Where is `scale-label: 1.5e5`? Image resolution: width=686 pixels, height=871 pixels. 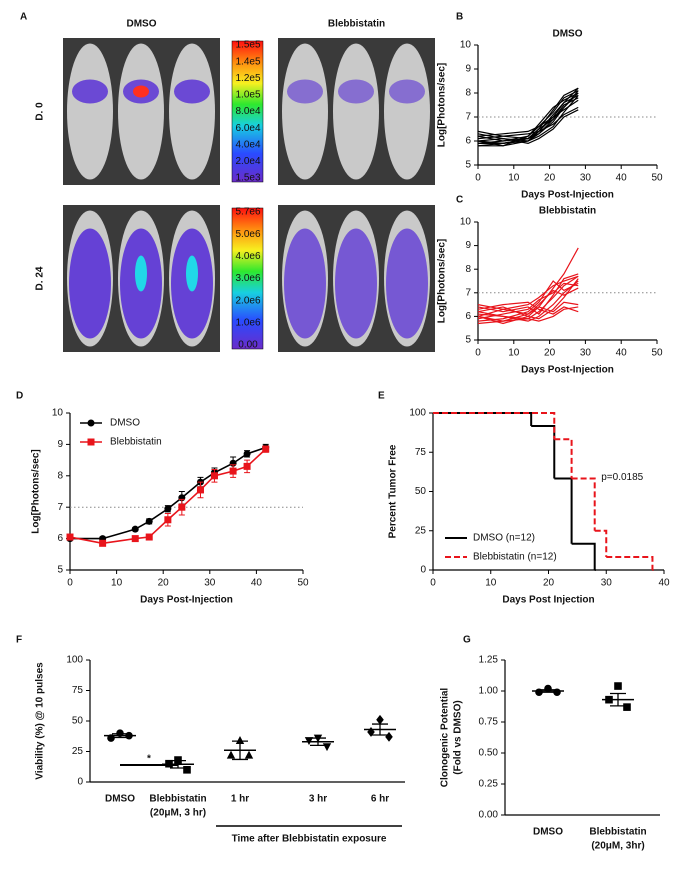
scale-label: 1.5e5 is located at coordinates (247, 45).